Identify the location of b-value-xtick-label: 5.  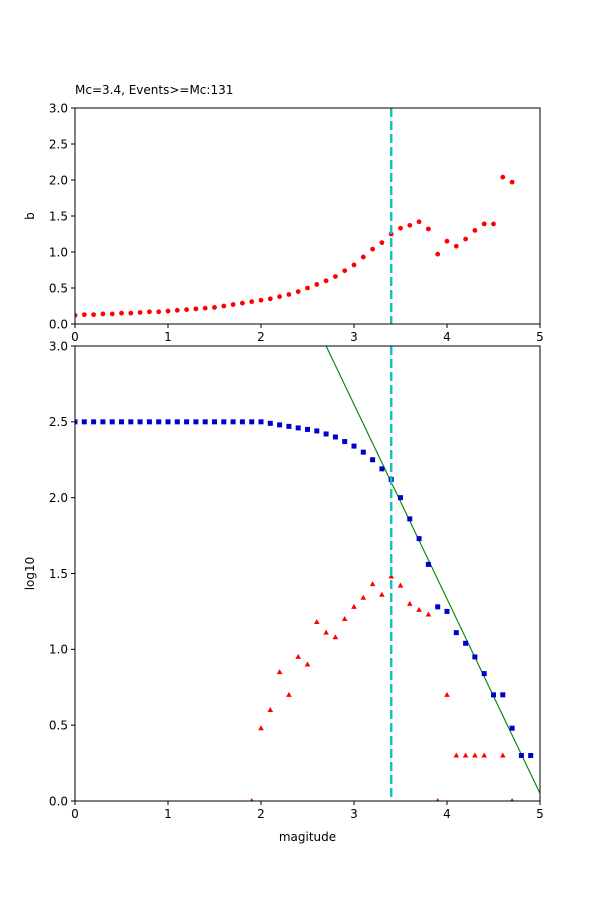
(540, 337).